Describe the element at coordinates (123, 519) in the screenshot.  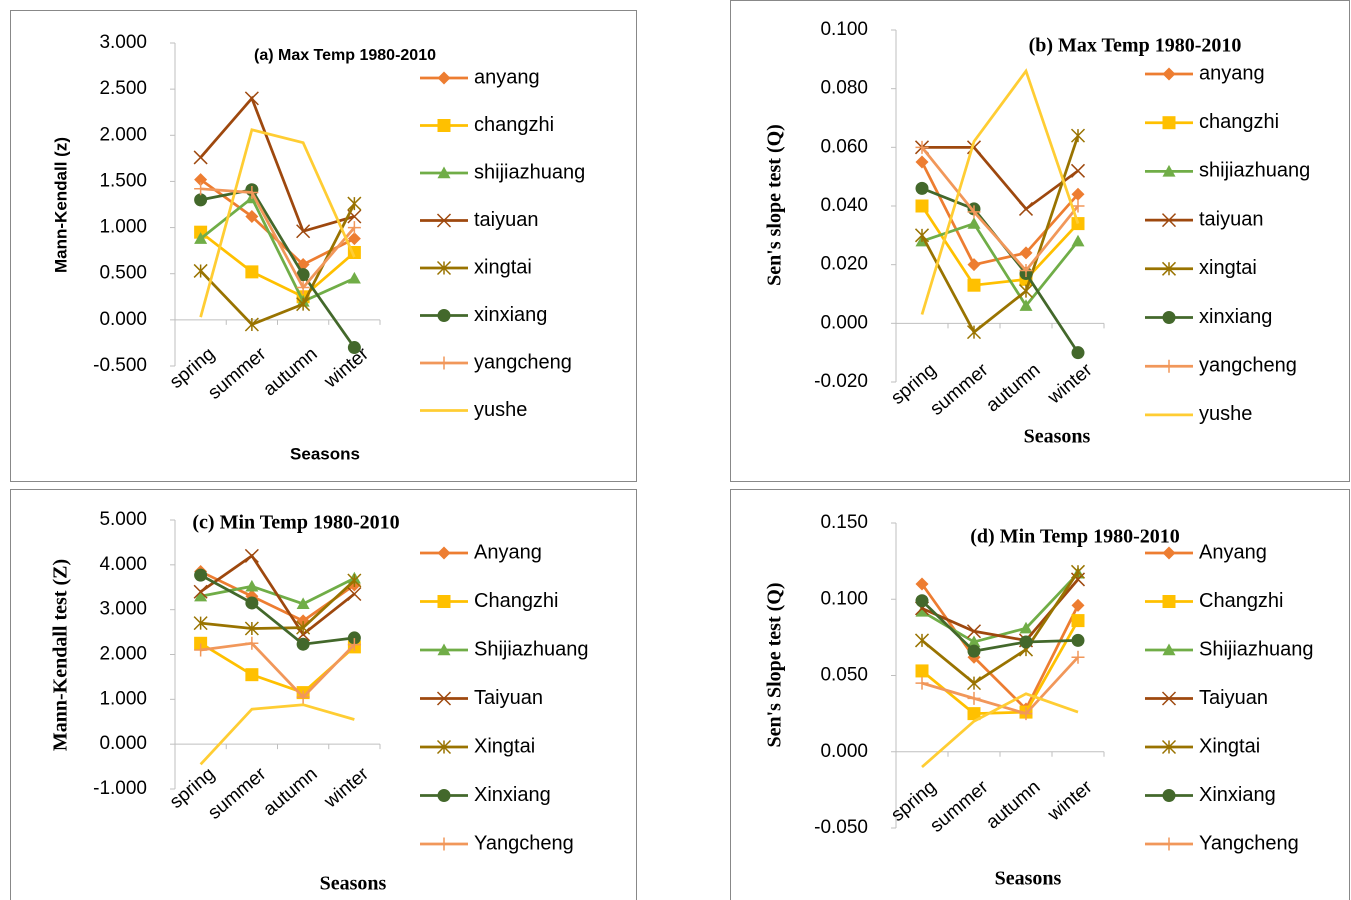
I see `y-tick-label: 5.000` at that location.